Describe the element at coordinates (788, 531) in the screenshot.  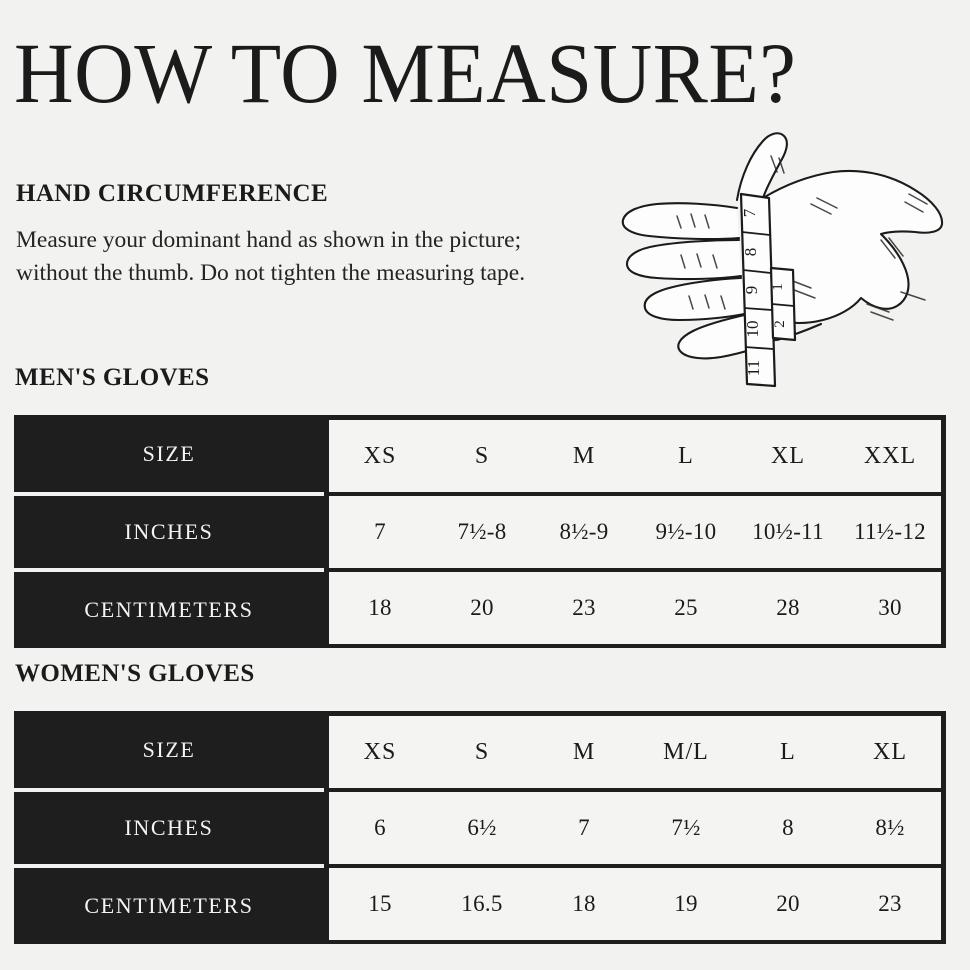
I see `cell-value: 10½-11` at that location.